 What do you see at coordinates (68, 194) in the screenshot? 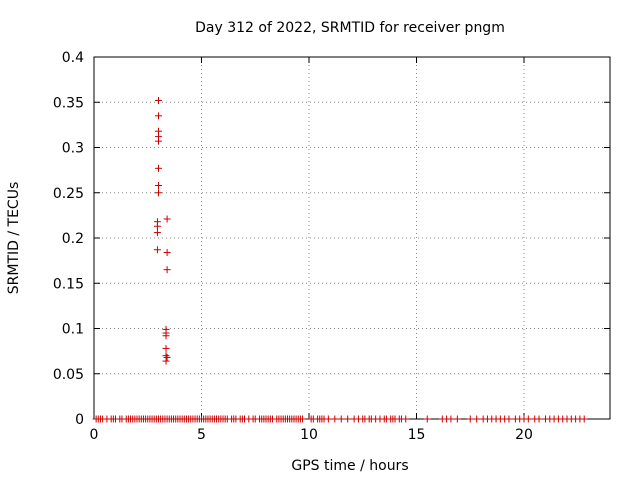
I see `y-tick-label: 0.25` at bounding box center [68, 194].